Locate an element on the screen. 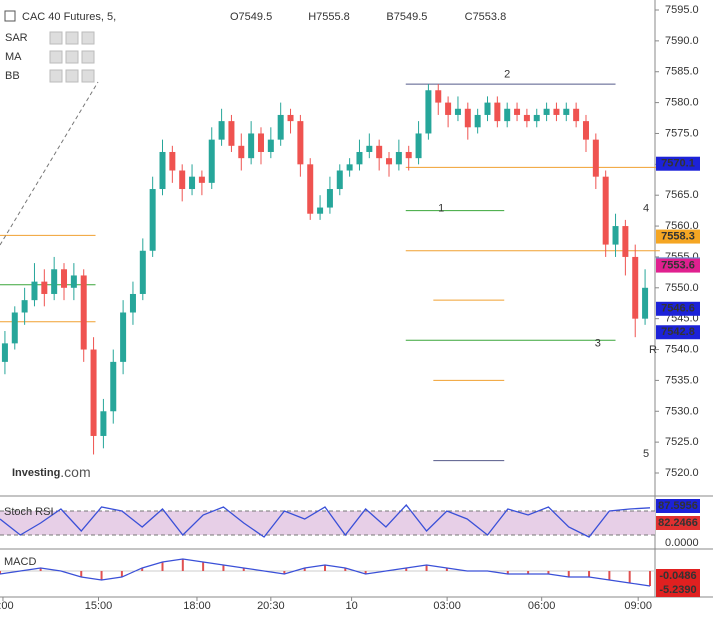  watermark: Investing.com is located at coordinates (51, 472).